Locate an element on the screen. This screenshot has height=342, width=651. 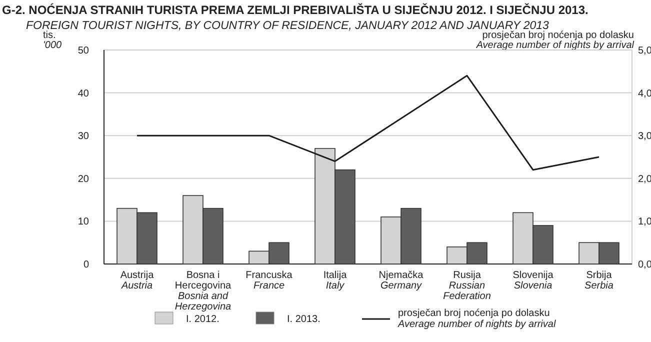
chart-title: G-2. NOĆENJA STRANIH TURISTA PREMA ZEMLJI PREBIVALIŠTA U SIJEČNJU 2012. I SIJEČNJU 2013. is located at coordinates (295, 10).